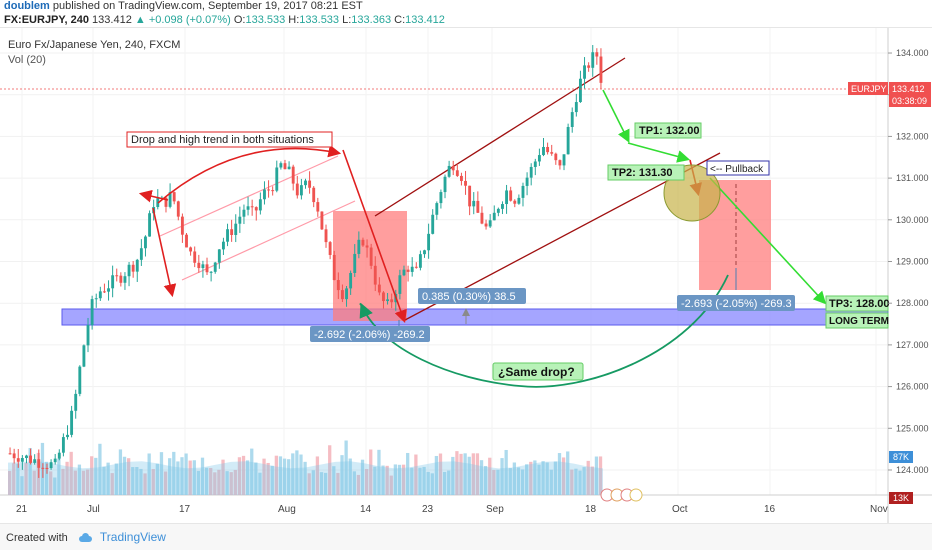 The width and height of the screenshot is (932, 550). Describe the element at coordinates (912, 262) in the screenshot. I see `price-tick-label: 129.000` at that location.